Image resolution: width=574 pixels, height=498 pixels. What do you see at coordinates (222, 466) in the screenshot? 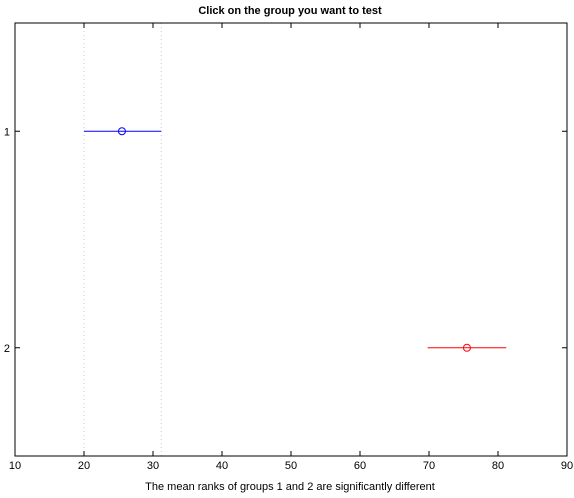
I see `x-tick-label: 40` at bounding box center [222, 466].